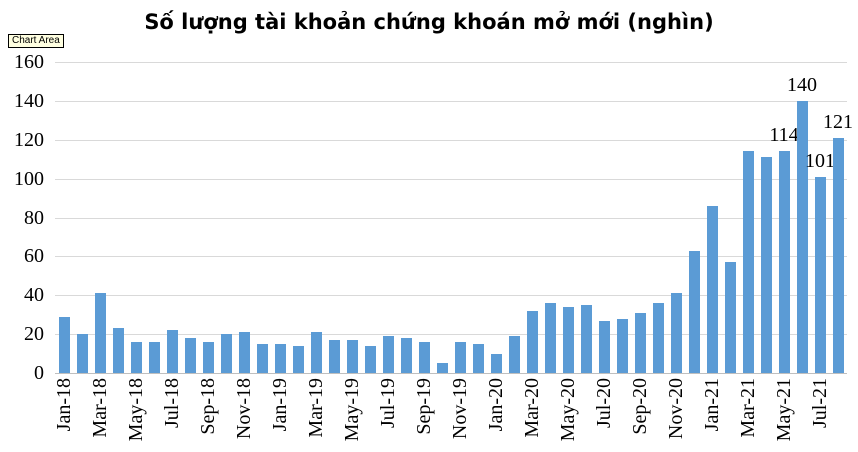 This screenshot has width=858, height=452. I want to click on x-tick-label: Jan-20, so click(496, 405).